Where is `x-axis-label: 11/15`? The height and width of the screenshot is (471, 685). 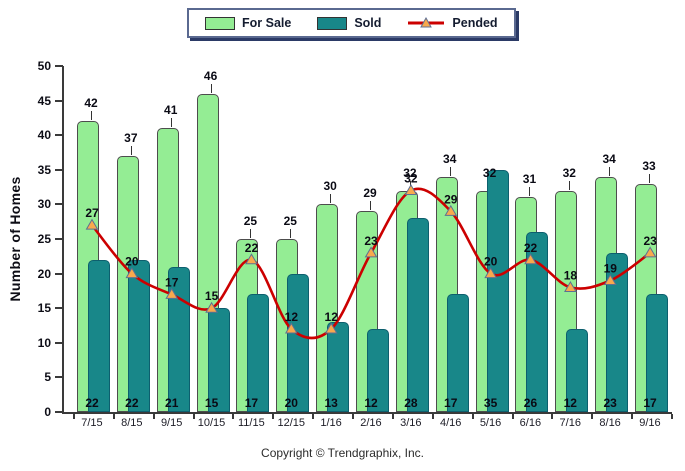
x-axis-label: 11/15 is located at coordinates (251, 423).